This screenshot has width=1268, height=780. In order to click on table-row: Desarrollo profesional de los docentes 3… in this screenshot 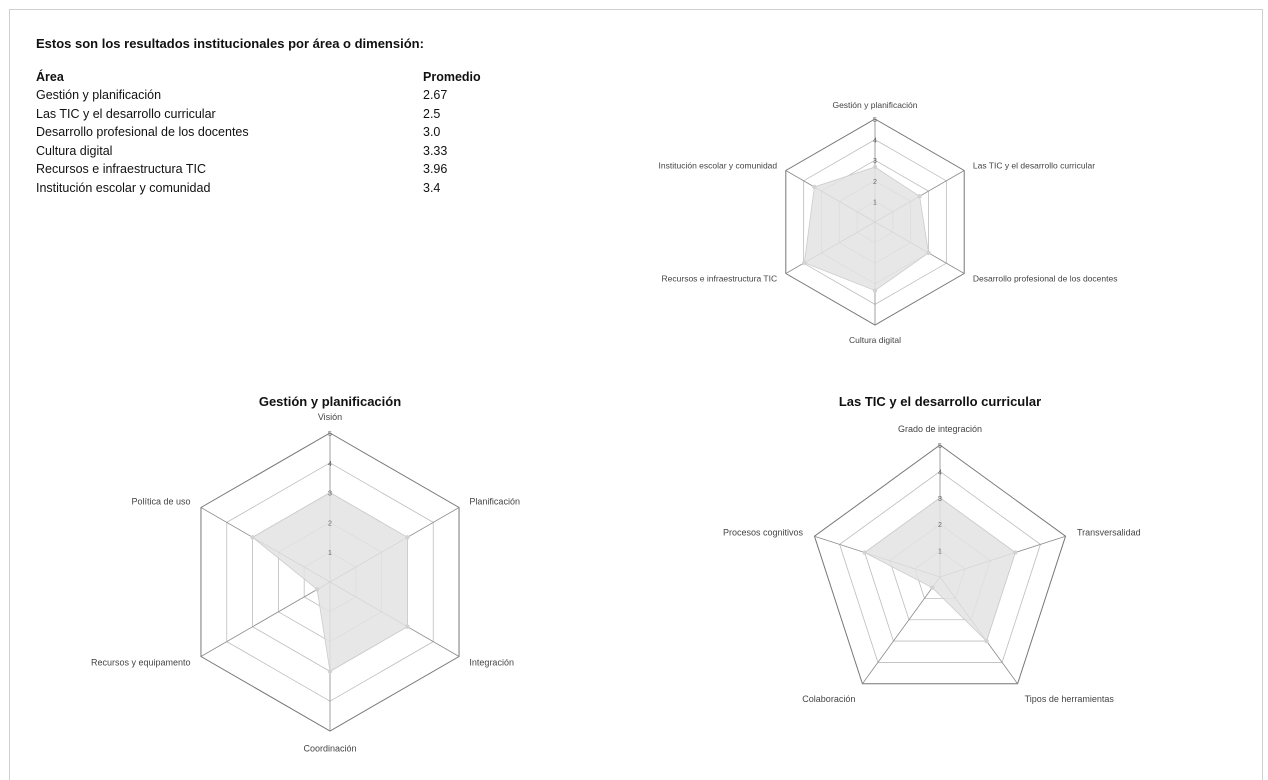, I will do `click(258, 132)`.